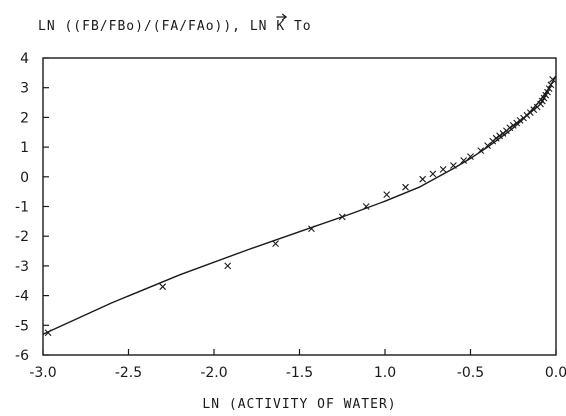 Image resolution: width=566 pixels, height=416 pixels. Describe the element at coordinates (175, 26) in the screenshot. I see `y-axis-title: LN ((FB/FBo)/(FA/FAo)), LN K To` at that location.